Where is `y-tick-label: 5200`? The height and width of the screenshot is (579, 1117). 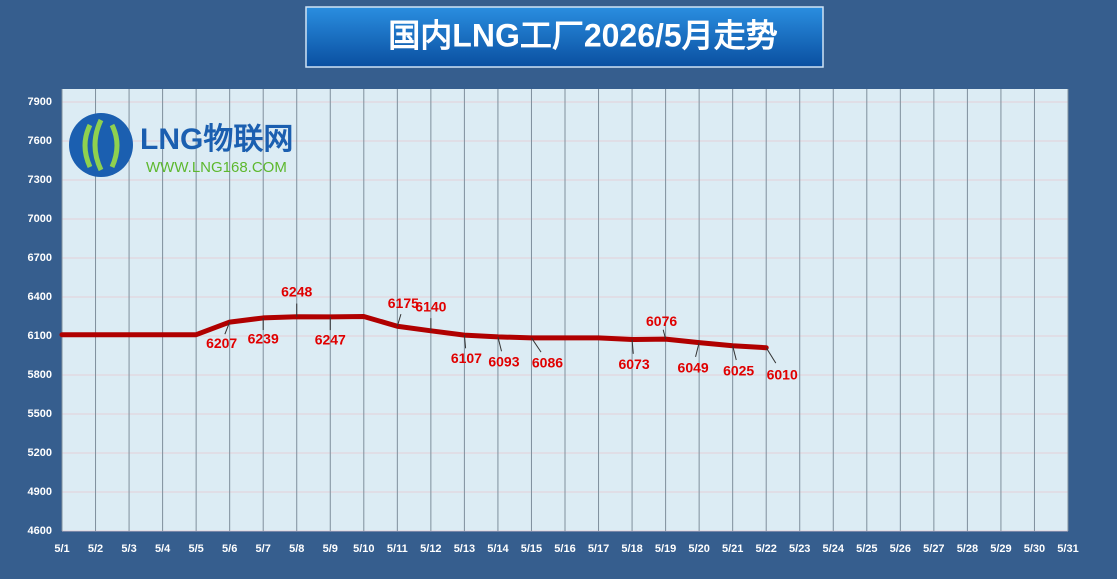
y-tick-label: 5200 is located at coordinates (40, 453).